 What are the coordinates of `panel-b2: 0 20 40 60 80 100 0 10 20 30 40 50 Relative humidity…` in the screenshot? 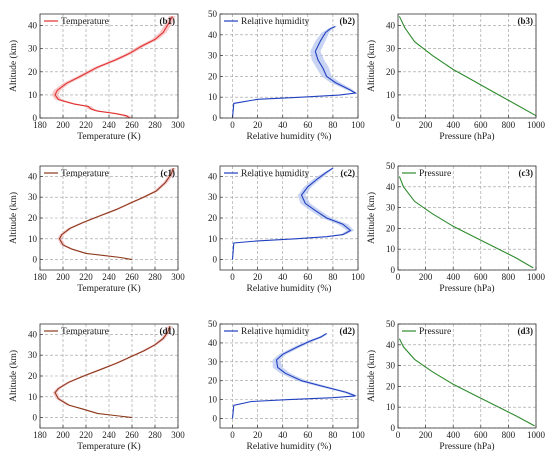 It's located at (286, 75).